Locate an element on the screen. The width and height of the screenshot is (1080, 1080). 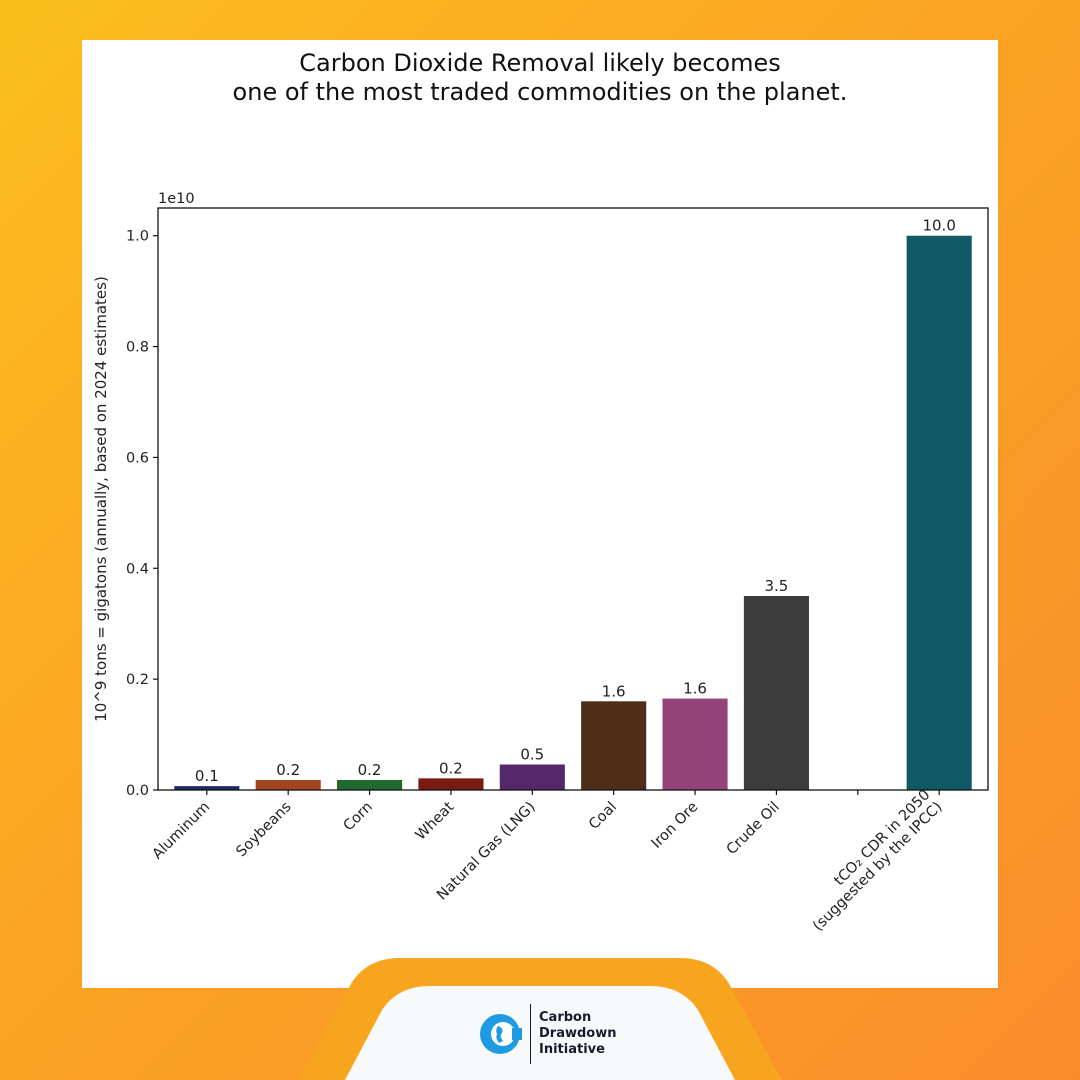
x-tick-label: Soybeans is located at coordinates (263, 829).